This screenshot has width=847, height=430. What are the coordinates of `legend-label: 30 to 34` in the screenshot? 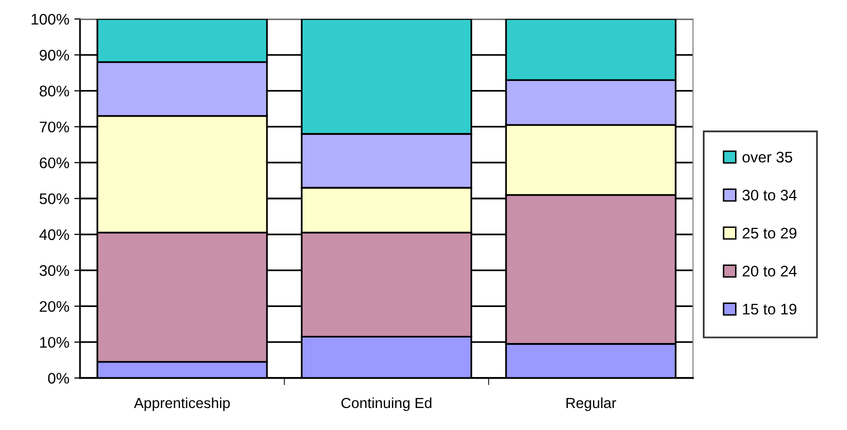 It's located at (769, 195).